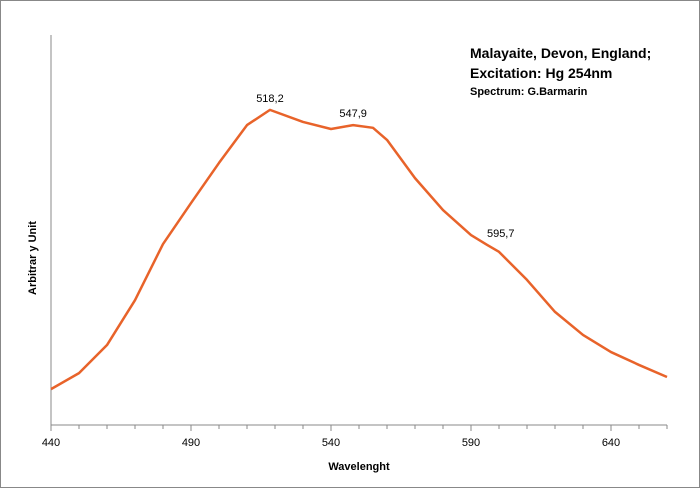 The height and width of the screenshot is (488, 700). Describe the element at coordinates (353, 114) in the screenshot. I see `annotation: 547,9` at that location.